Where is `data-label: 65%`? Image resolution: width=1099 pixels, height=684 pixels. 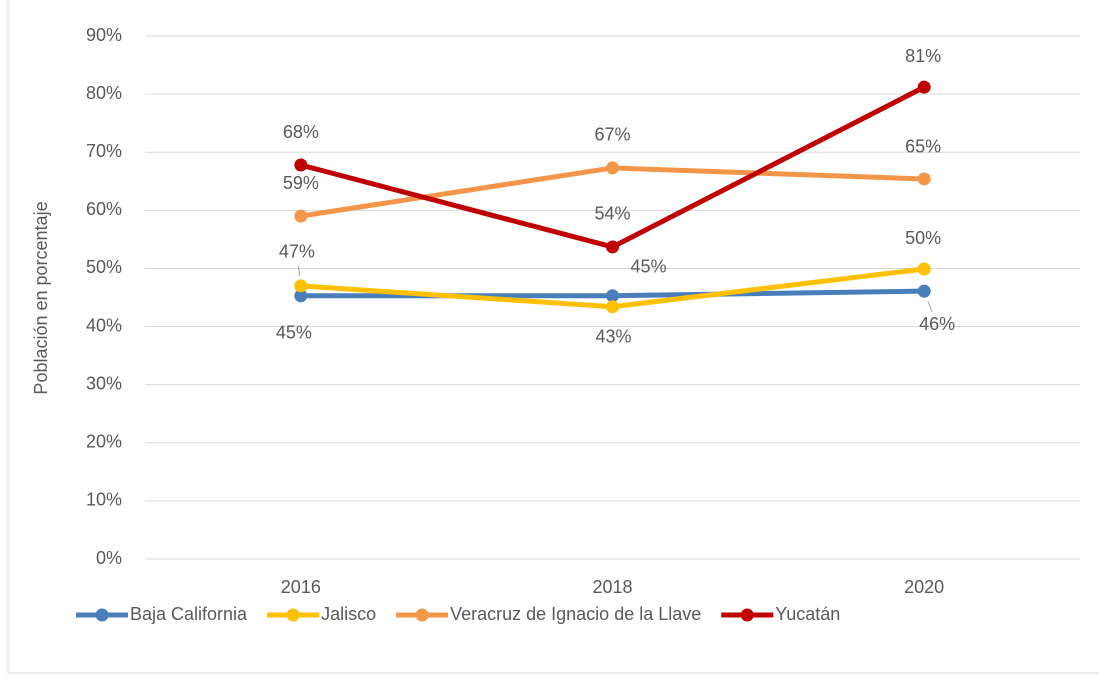 data-label: 65% is located at coordinates (923, 147).